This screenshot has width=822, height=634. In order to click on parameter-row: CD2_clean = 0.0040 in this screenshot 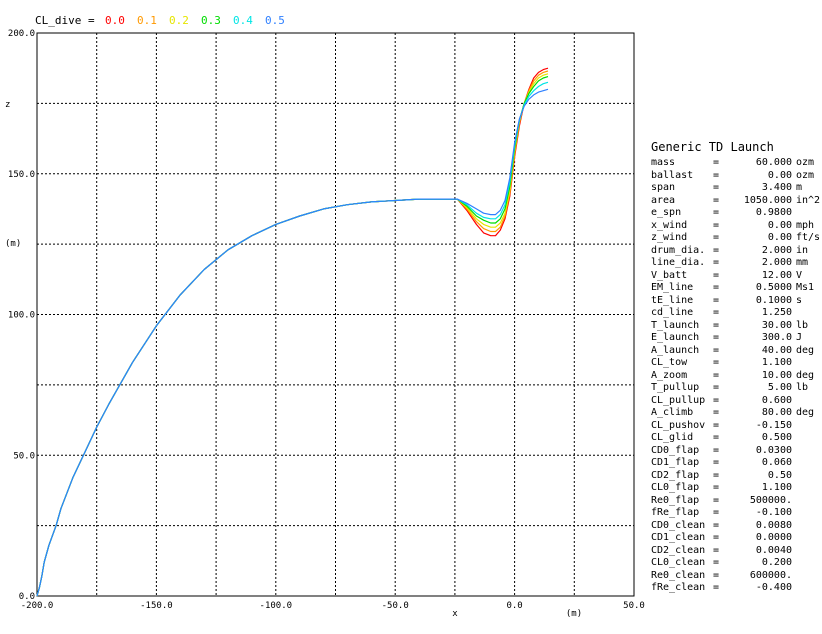, I will do `click(736, 551)`.